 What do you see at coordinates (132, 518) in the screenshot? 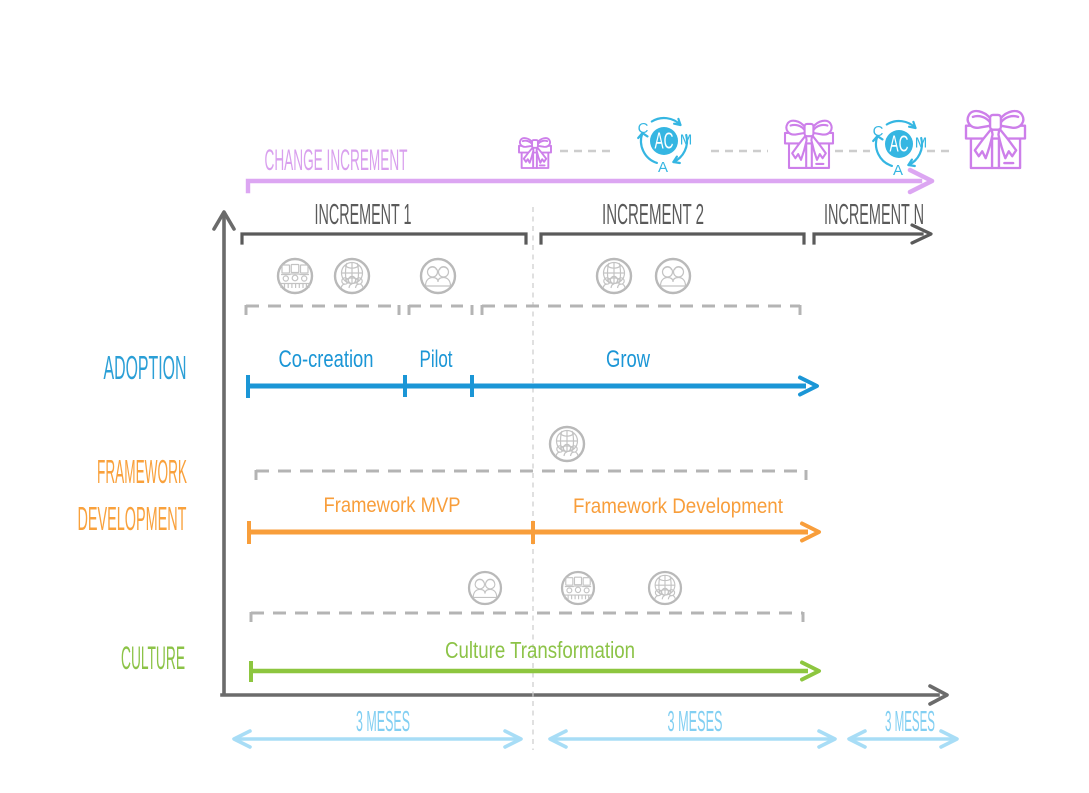
I see `svg-text: DEVELOPMENT` at bounding box center [132, 518].